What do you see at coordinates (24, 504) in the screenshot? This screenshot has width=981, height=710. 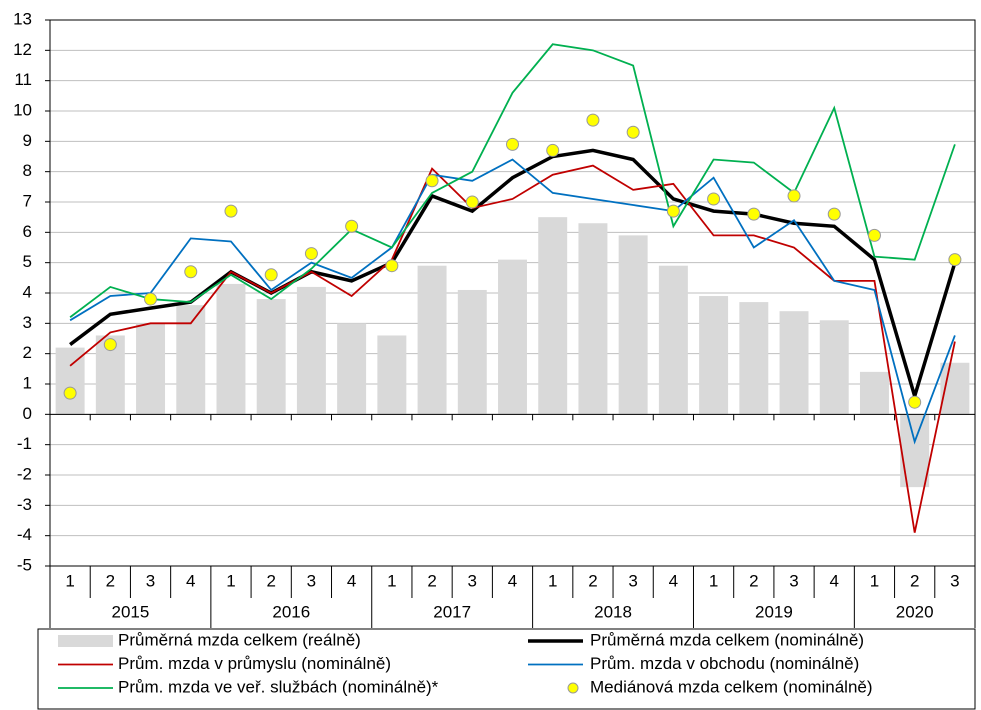 I see `y-tick-label: -3` at bounding box center [24, 504].